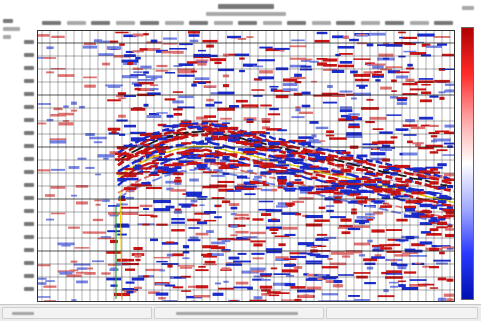  Describe the element at coordinates (246, 6) in the screenshot. I see `window-title` at that location.